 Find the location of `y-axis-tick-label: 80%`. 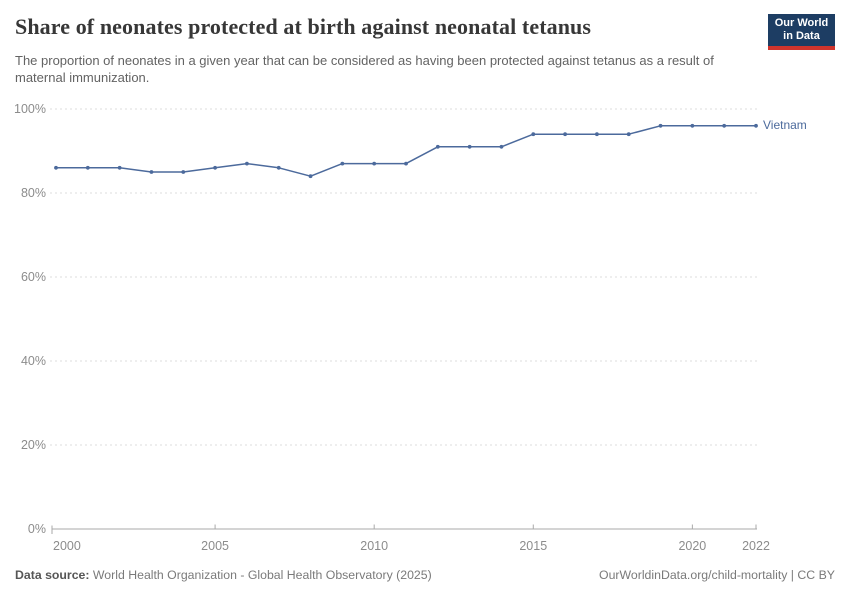

y-axis-tick-label: 80% is located at coordinates (33, 193).